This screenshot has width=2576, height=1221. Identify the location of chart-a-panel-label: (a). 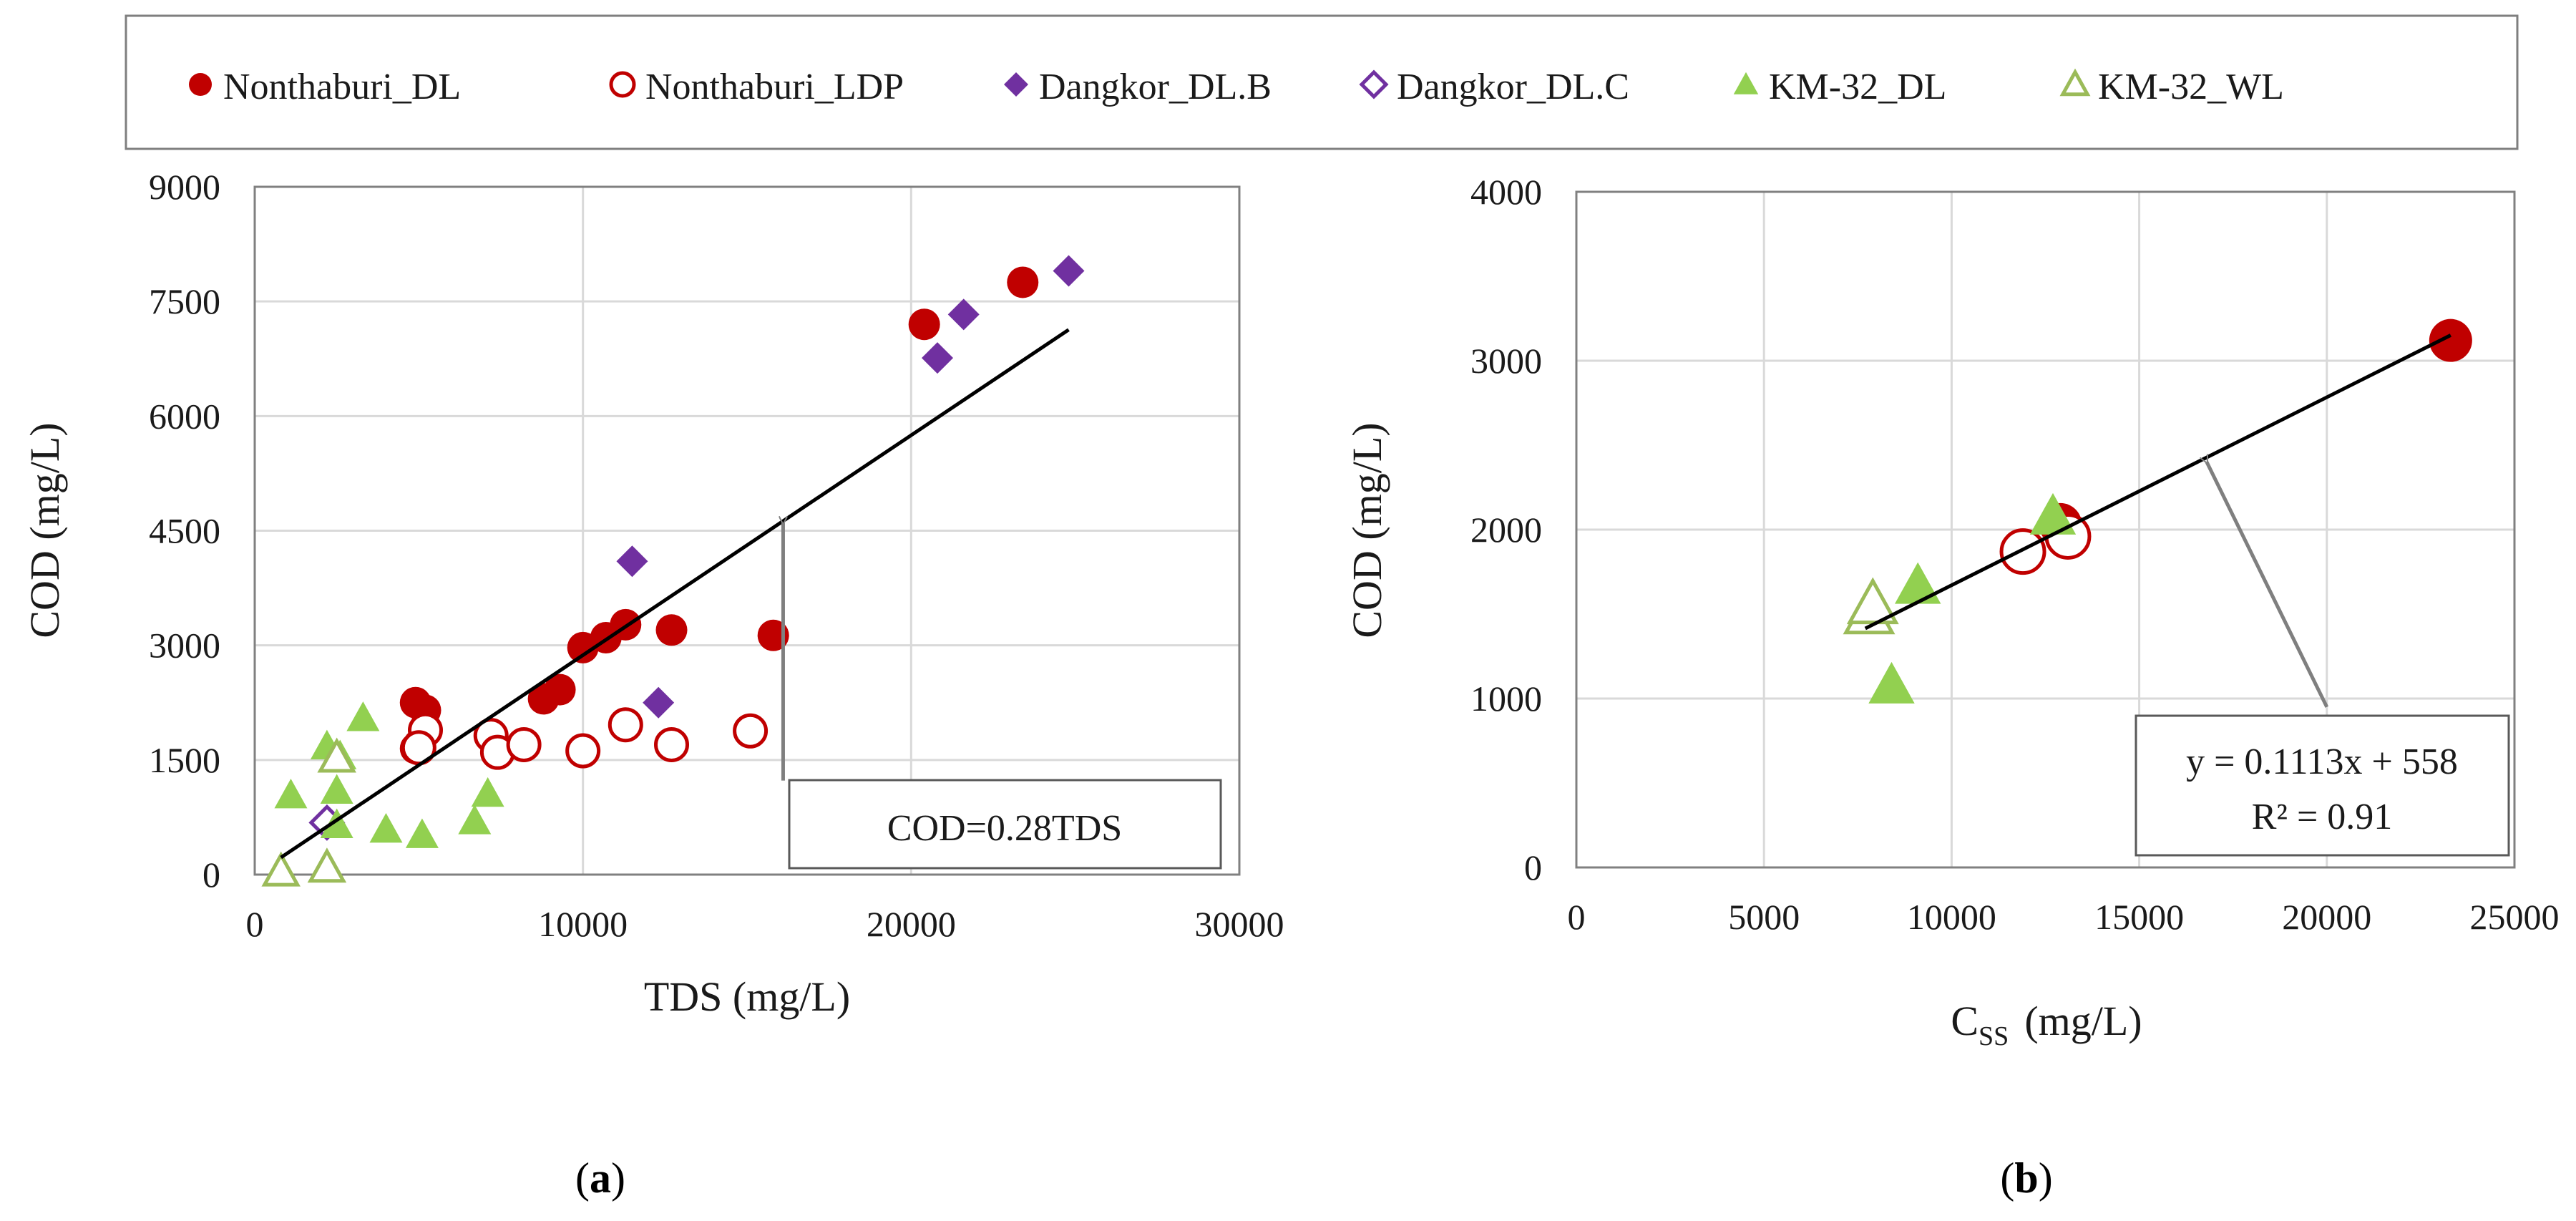
(600, 1178).